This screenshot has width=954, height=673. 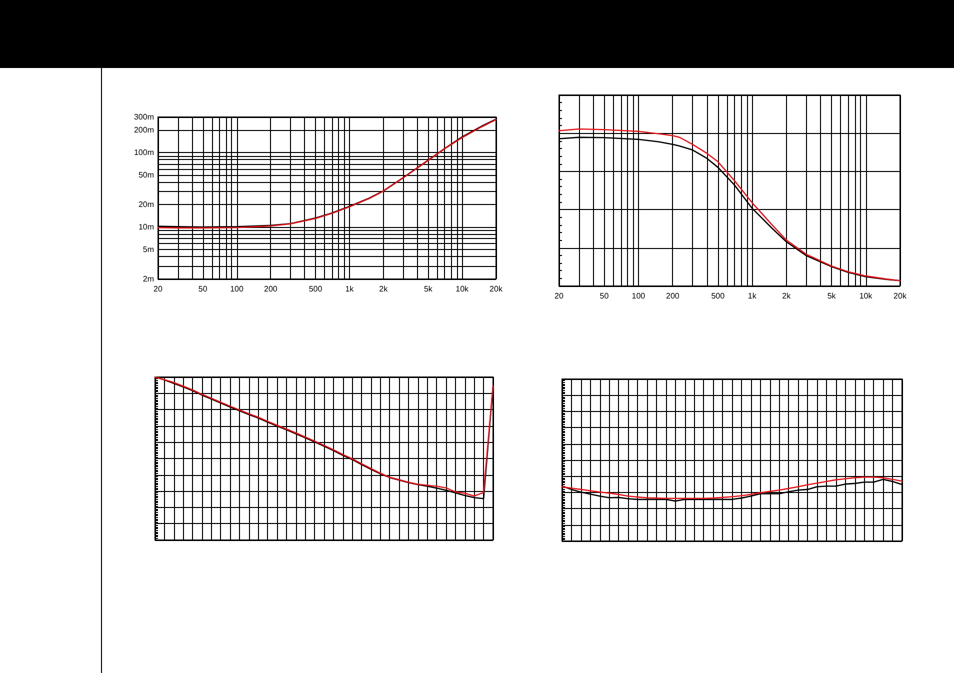 I want to click on y-tick-label: 2m, so click(x=148, y=279).